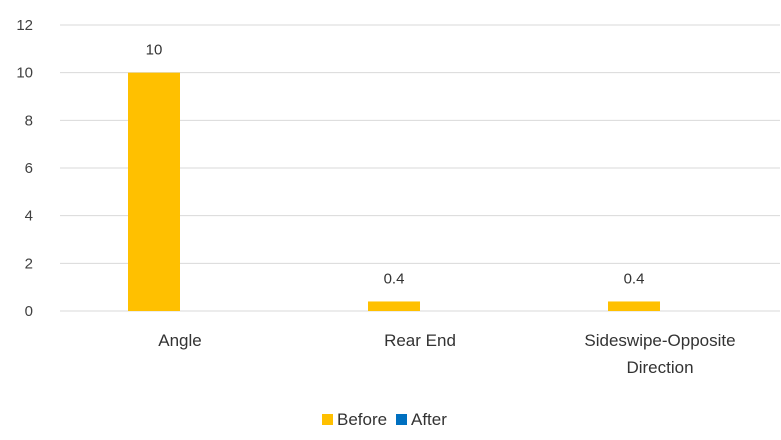 The height and width of the screenshot is (440, 781). Describe the element at coordinates (659, 340) in the screenshot. I see `x-category-label: Sideswipe-Opposite` at that location.